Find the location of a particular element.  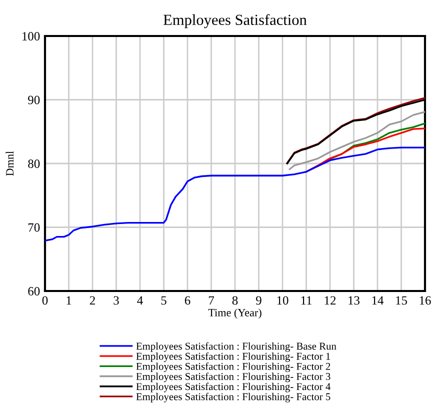

x-tick-label: 10 is located at coordinates (282, 300).